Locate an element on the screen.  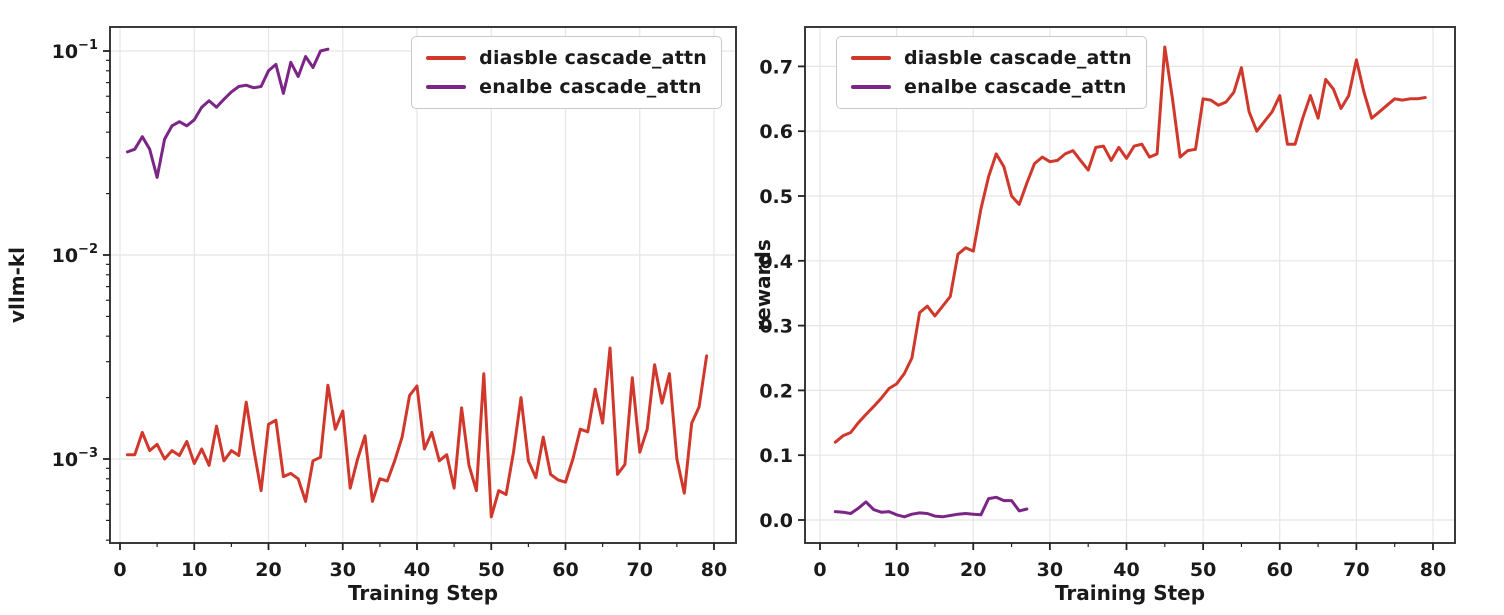
svg-text: 0.4 is located at coordinates (776, 262).